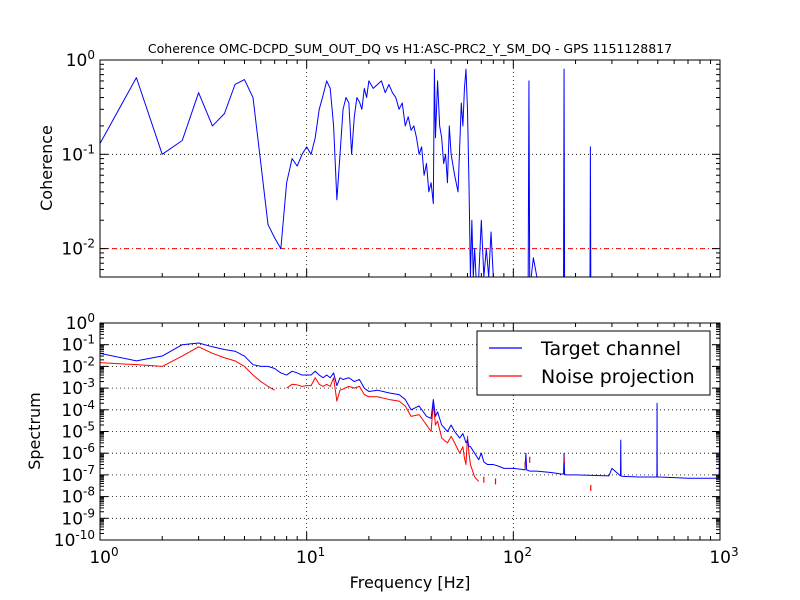 The image size is (800, 600). I want to click on y-tick-label: 10⁻¹⁰, so click(74, 539).